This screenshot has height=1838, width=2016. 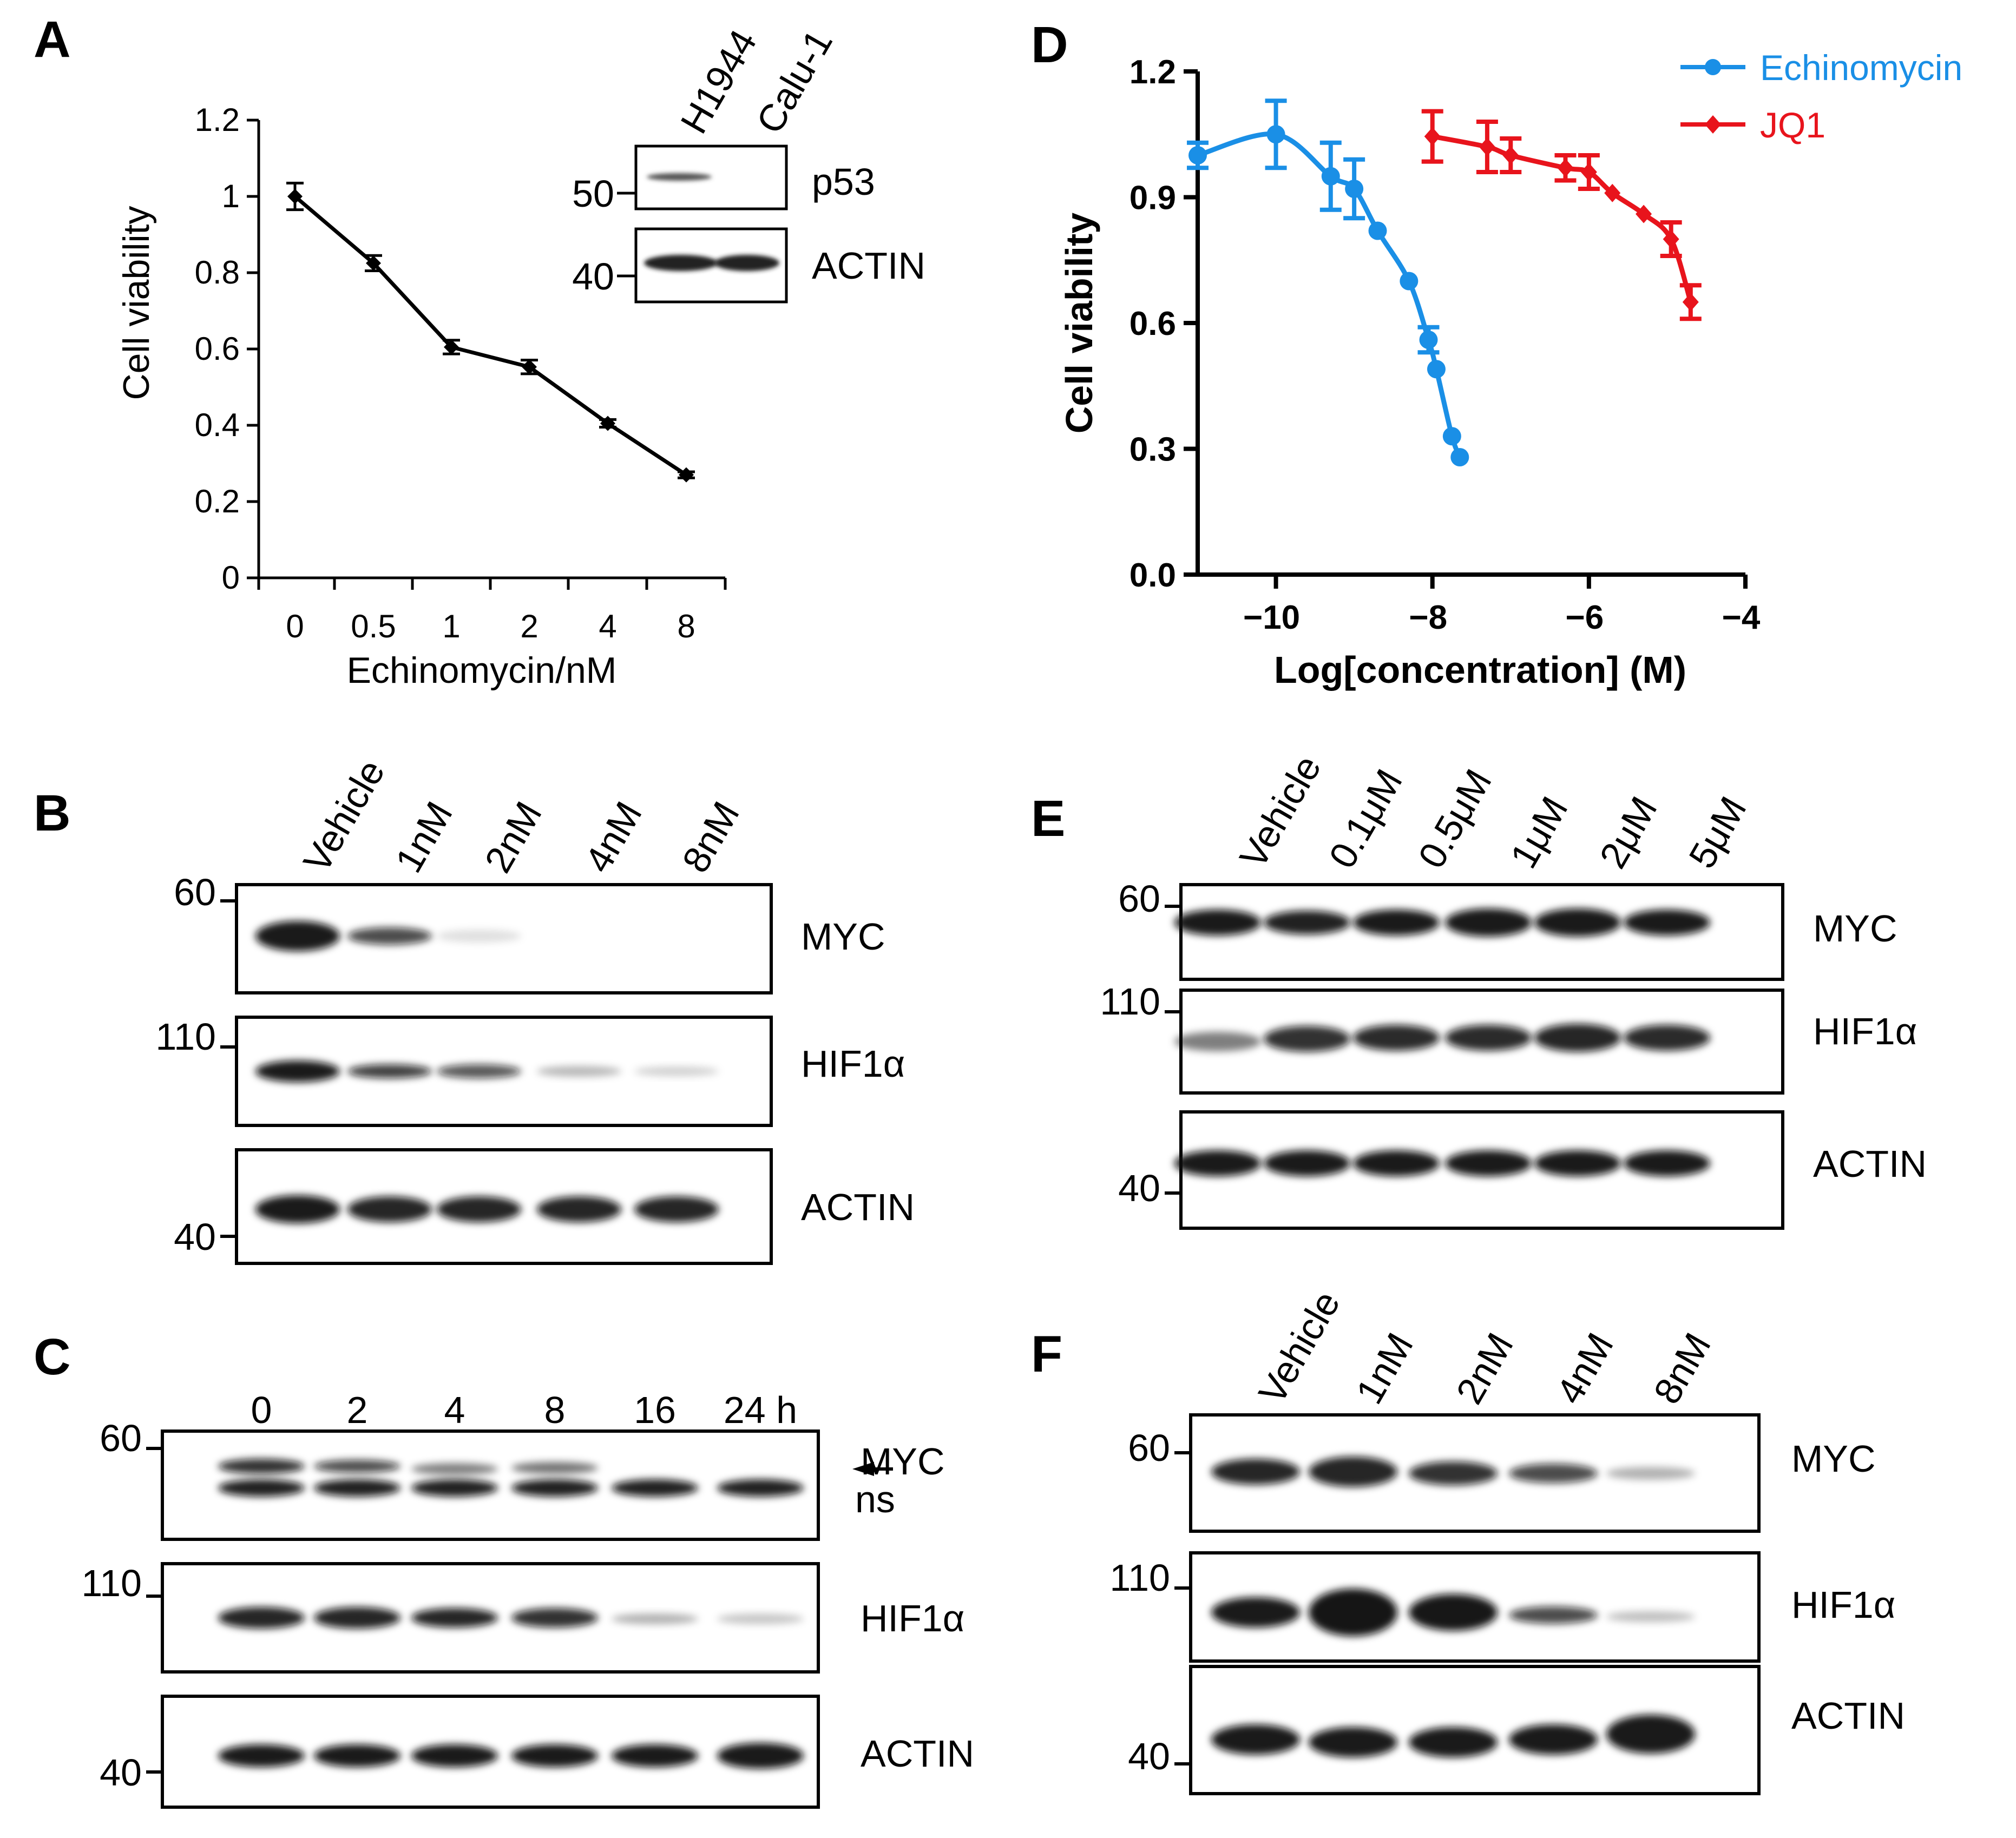 What do you see at coordinates (853, 1064) in the screenshot?
I see `protein-label: HIF1α` at bounding box center [853, 1064].